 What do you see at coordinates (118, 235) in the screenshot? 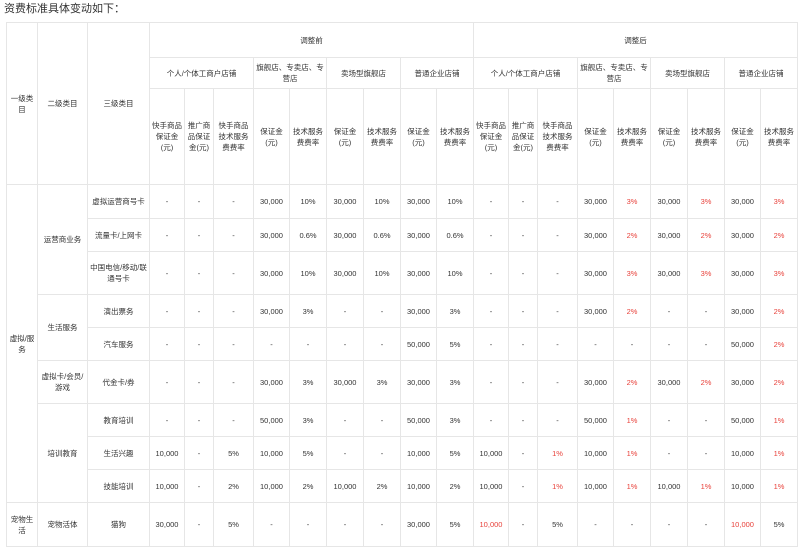
I see `level3-cell: 流量卡/上网卡` at bounding box center [118, 235].